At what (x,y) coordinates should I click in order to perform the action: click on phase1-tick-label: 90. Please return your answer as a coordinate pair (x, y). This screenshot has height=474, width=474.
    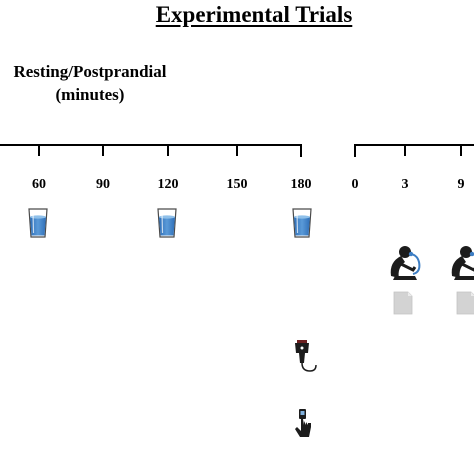
    Looking at the image, I should click on (103, 184).